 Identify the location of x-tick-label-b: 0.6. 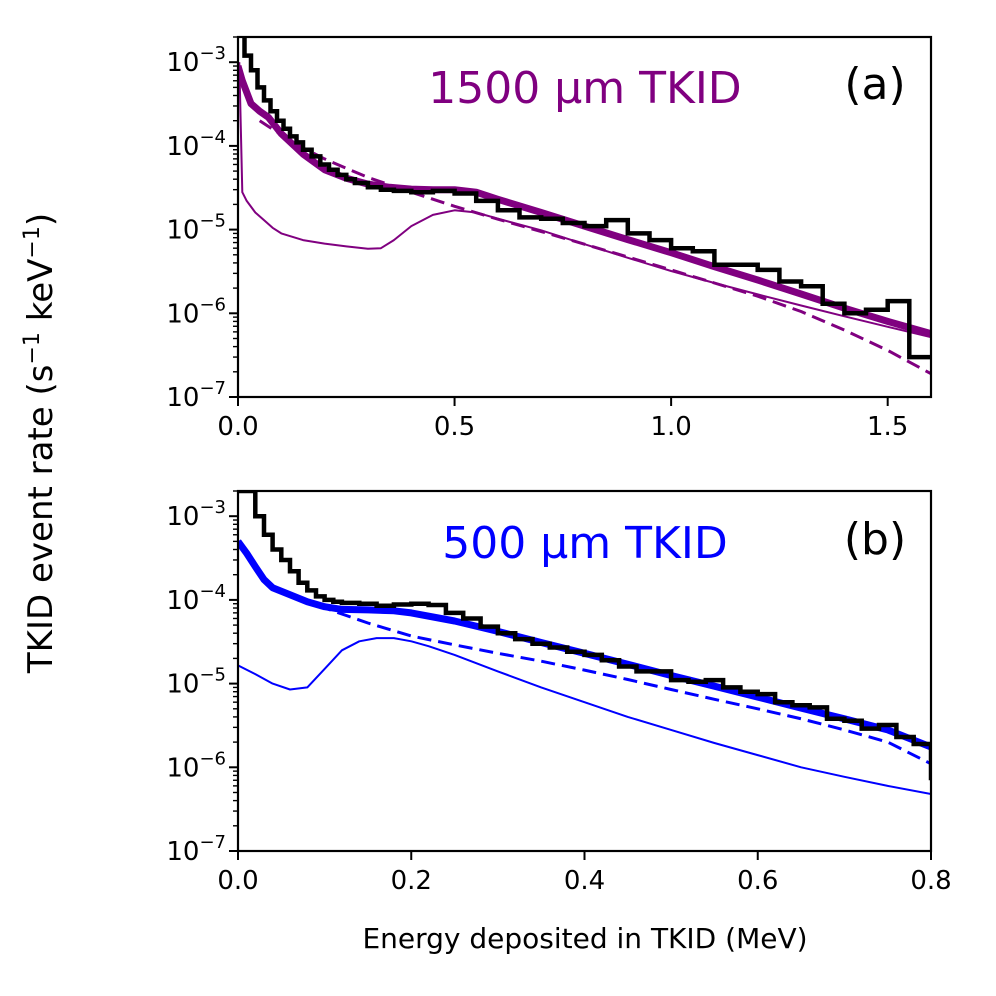
(757, 881).